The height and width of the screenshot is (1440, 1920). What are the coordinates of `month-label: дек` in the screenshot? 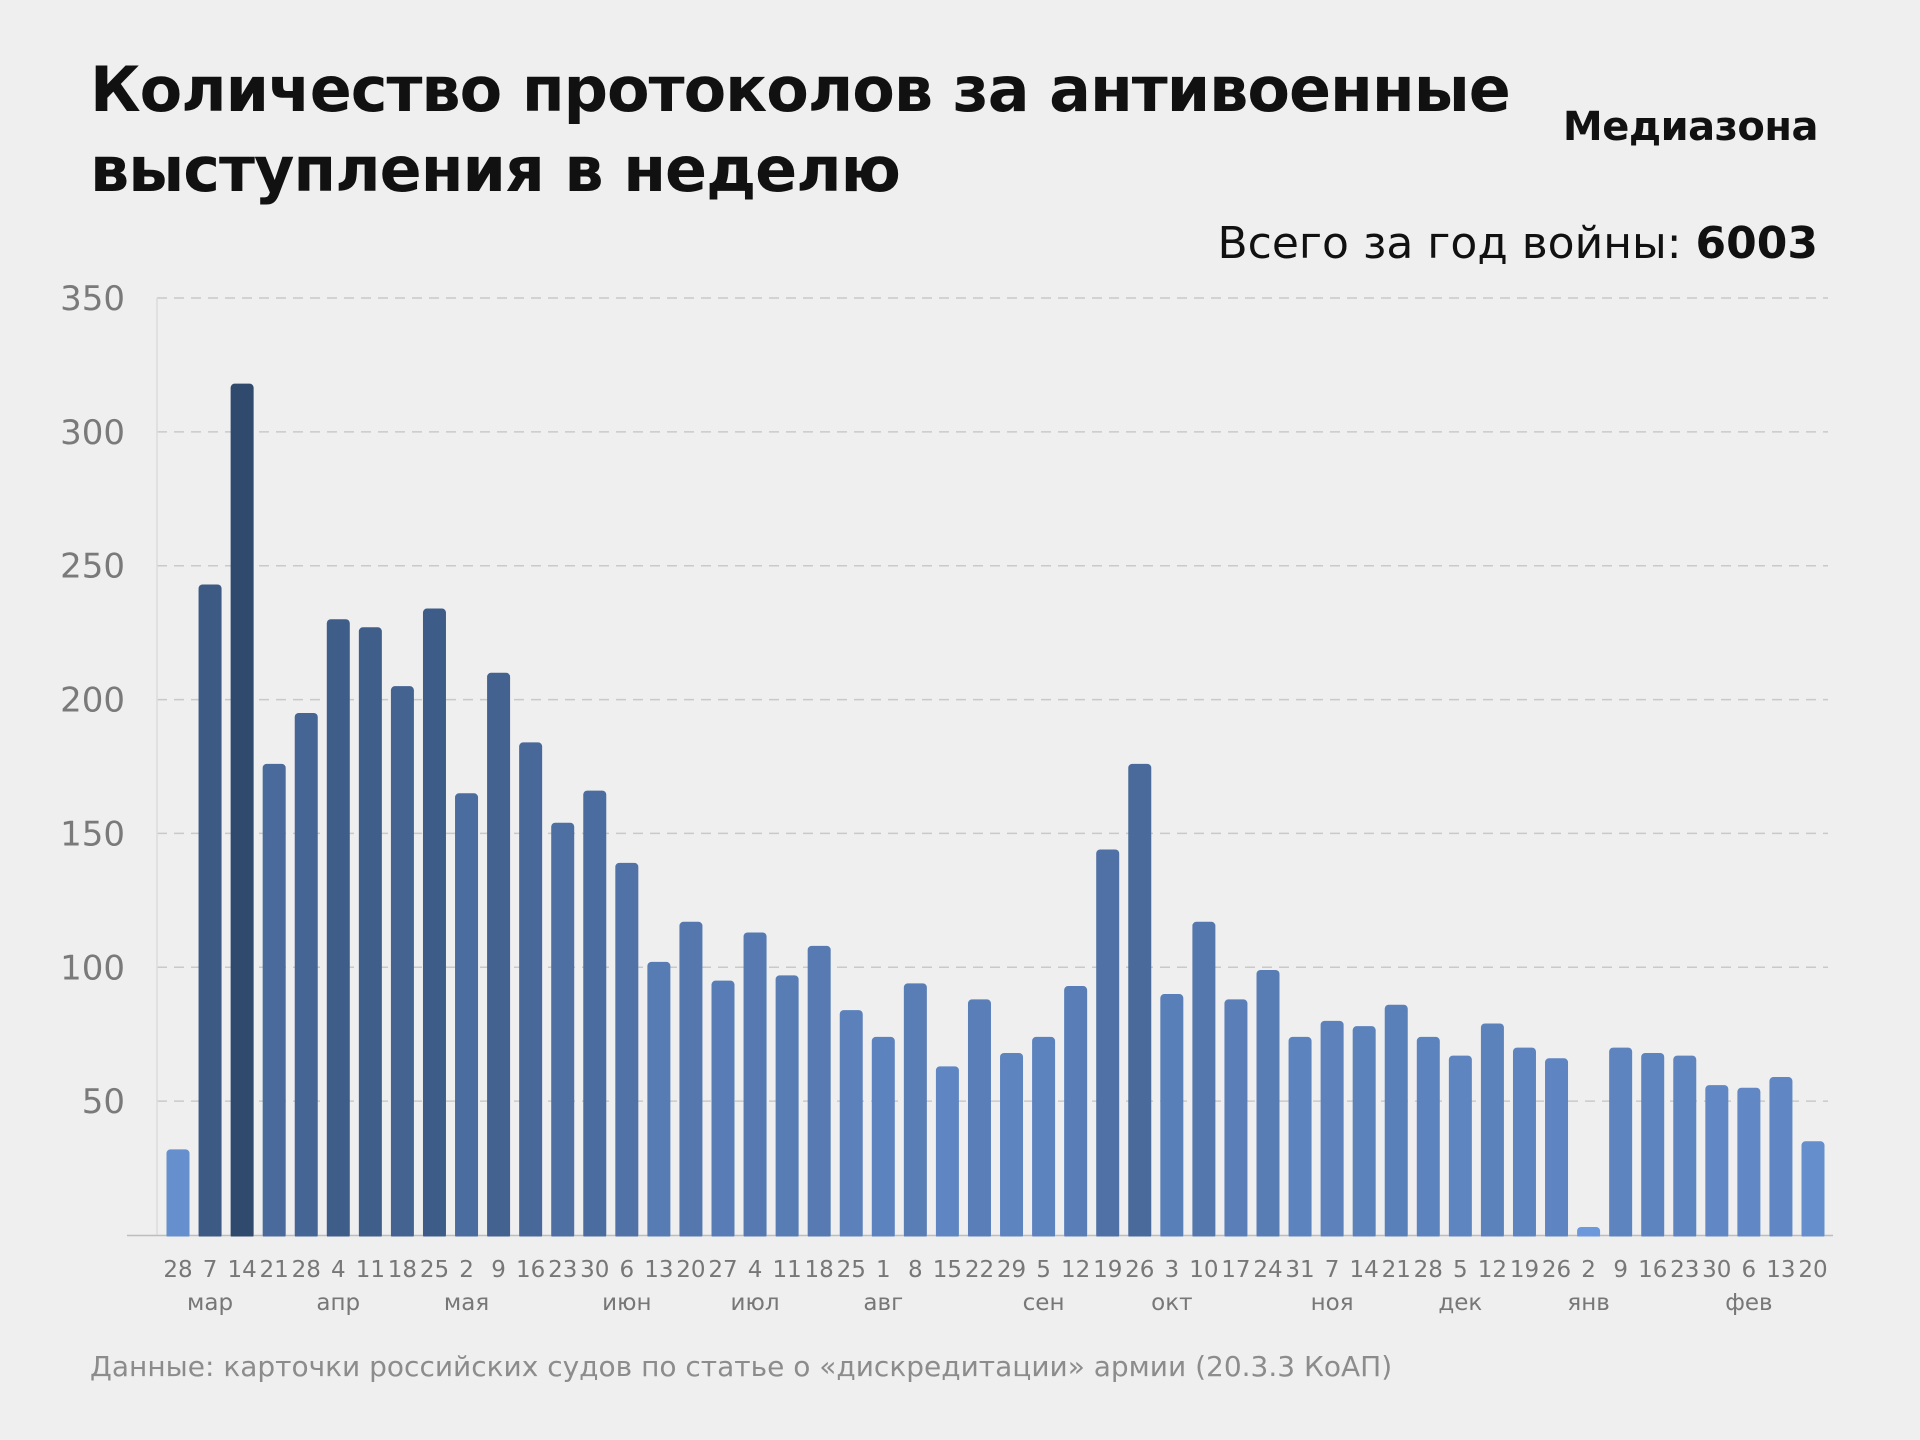 It's located at (1460, 1303).